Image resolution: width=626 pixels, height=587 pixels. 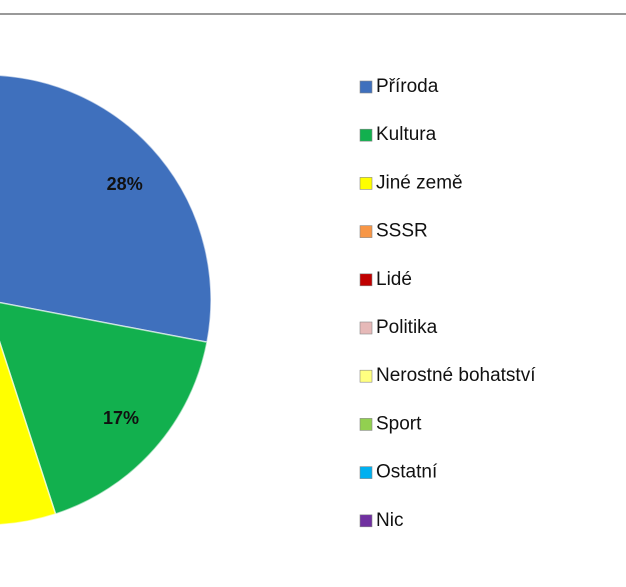 What do you see at coordinates (419, 182) in the screenshot?
I see `legend-label: Jiné země` at bounding box center [419, 182].